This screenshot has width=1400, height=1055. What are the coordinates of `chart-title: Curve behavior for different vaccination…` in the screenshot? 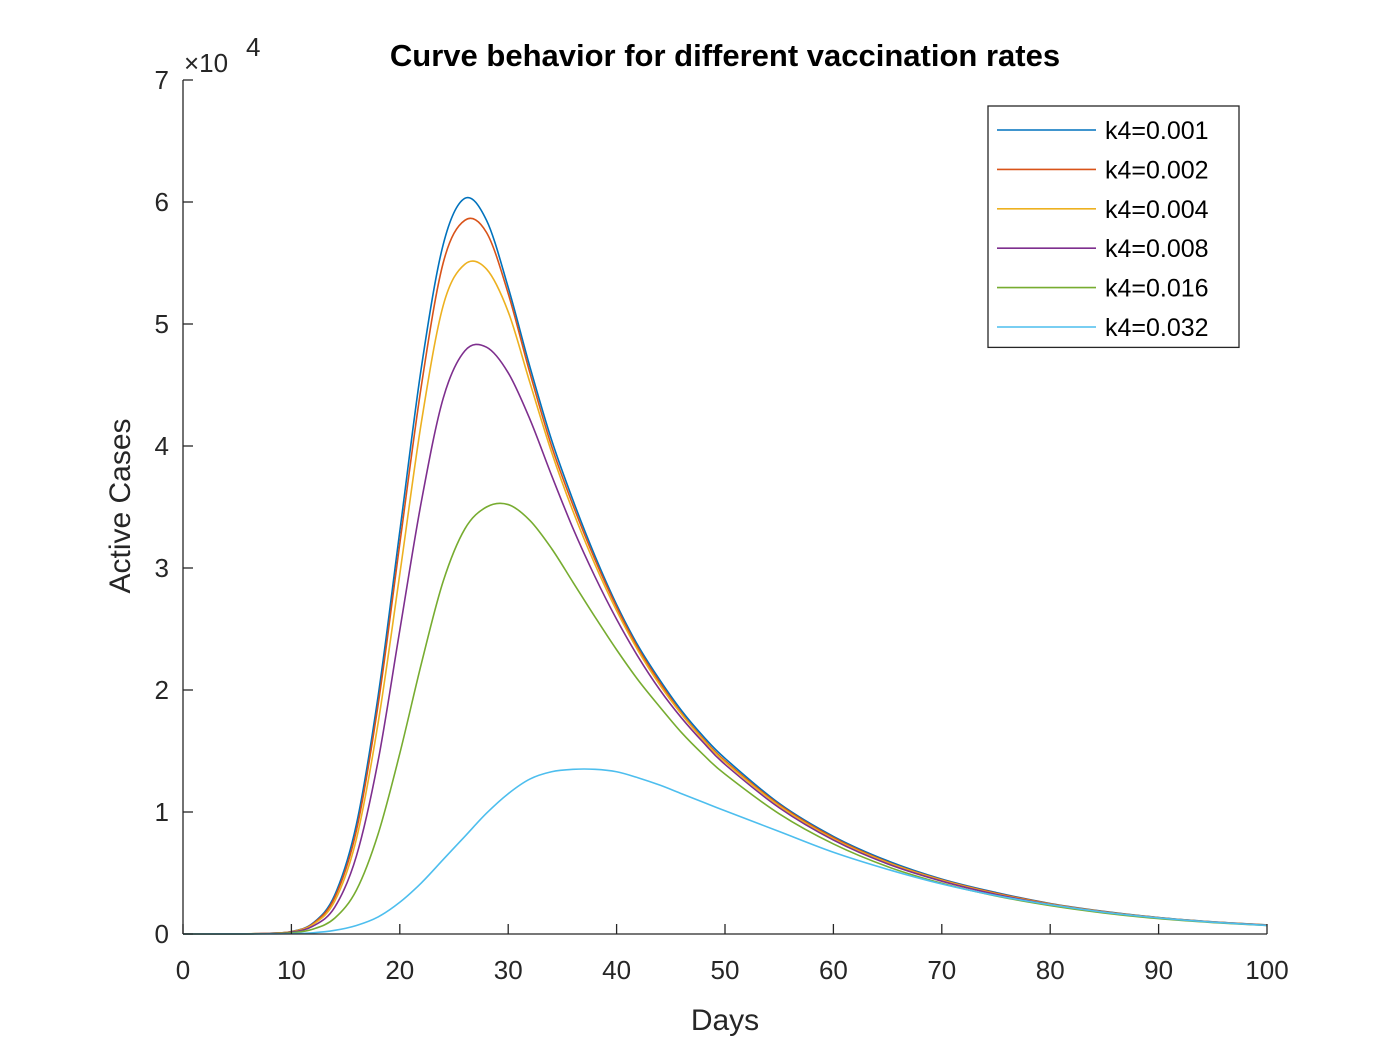 It's located at (725, 55).